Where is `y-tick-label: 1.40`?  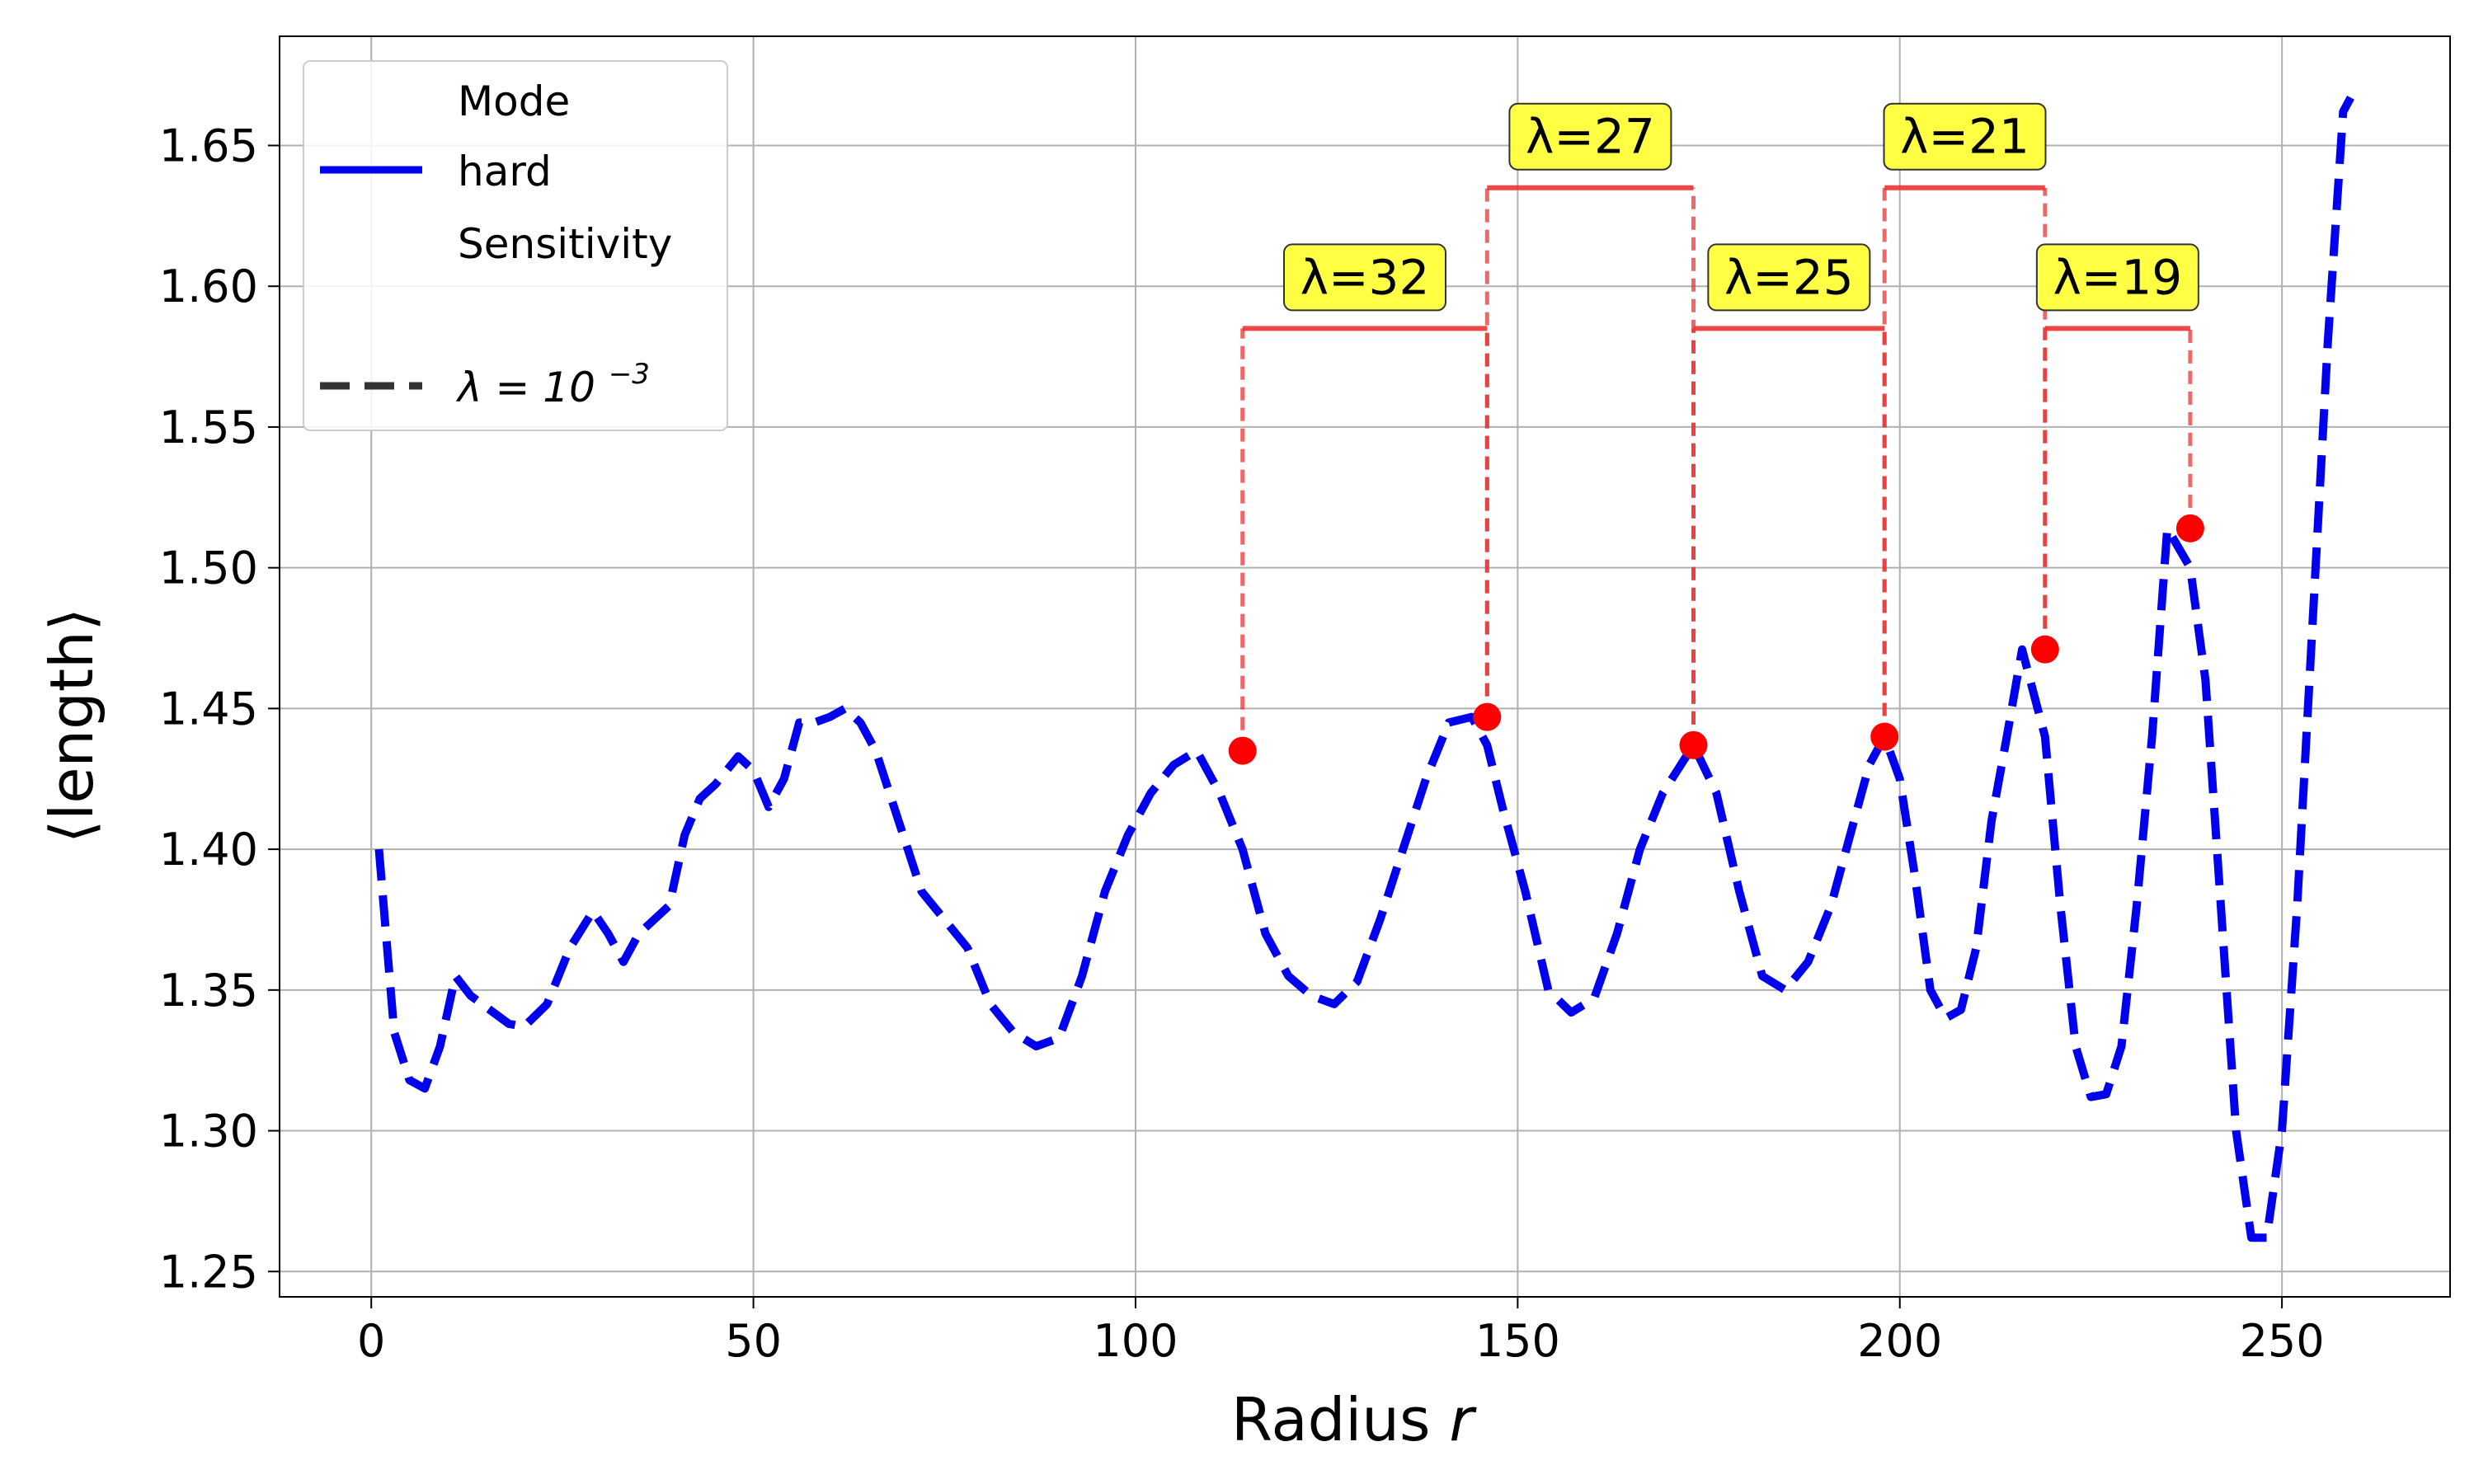
y-tick-label: 1.40 is located at coordinates (208, 850).